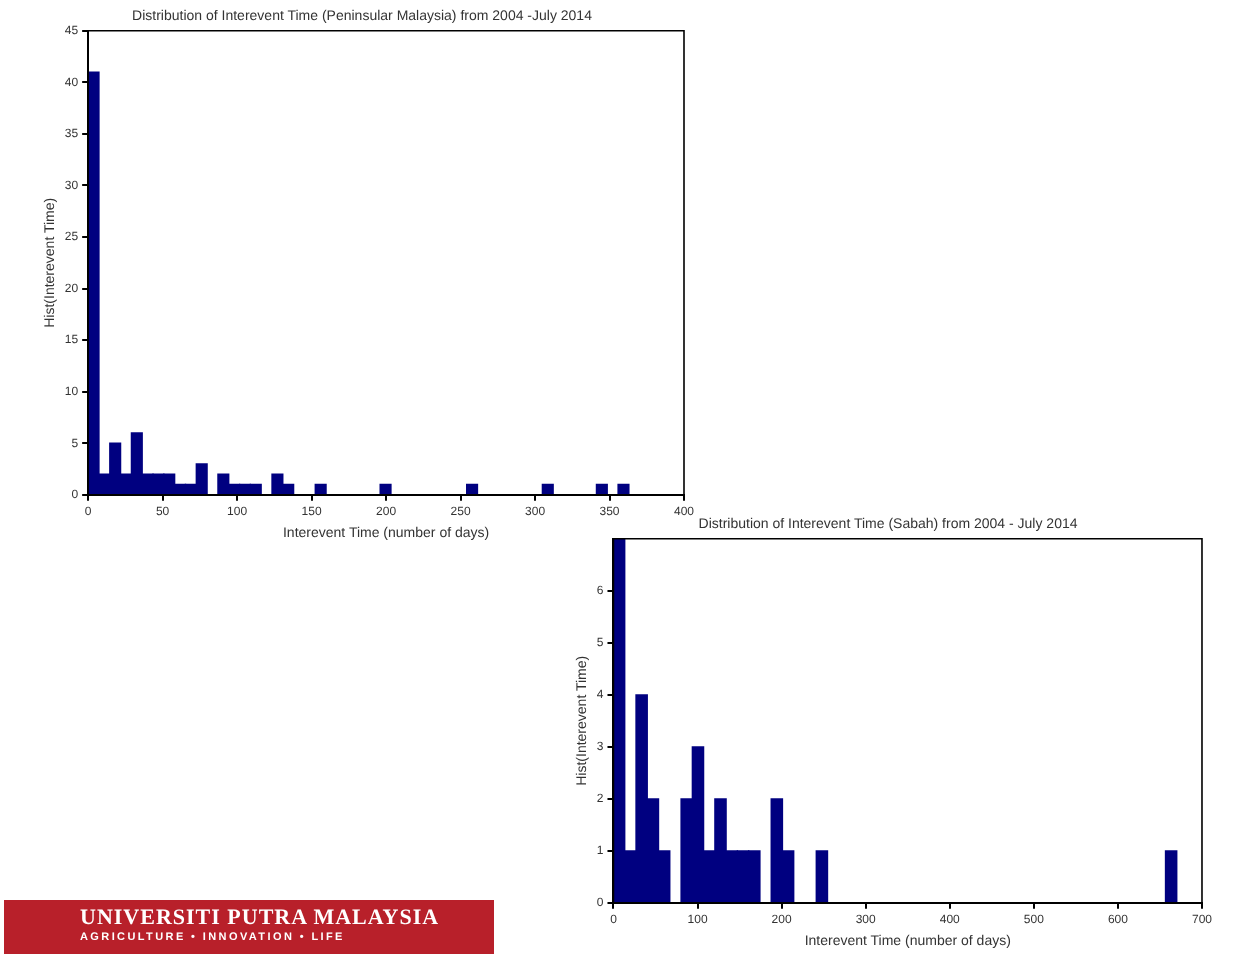 The image size is (1236, 958). What do you see at coordinates (260, 918) in the screenshot?
I see `text: UNIVERSITI PUTRA MALAYSIA` at bounding box center [260, 918].